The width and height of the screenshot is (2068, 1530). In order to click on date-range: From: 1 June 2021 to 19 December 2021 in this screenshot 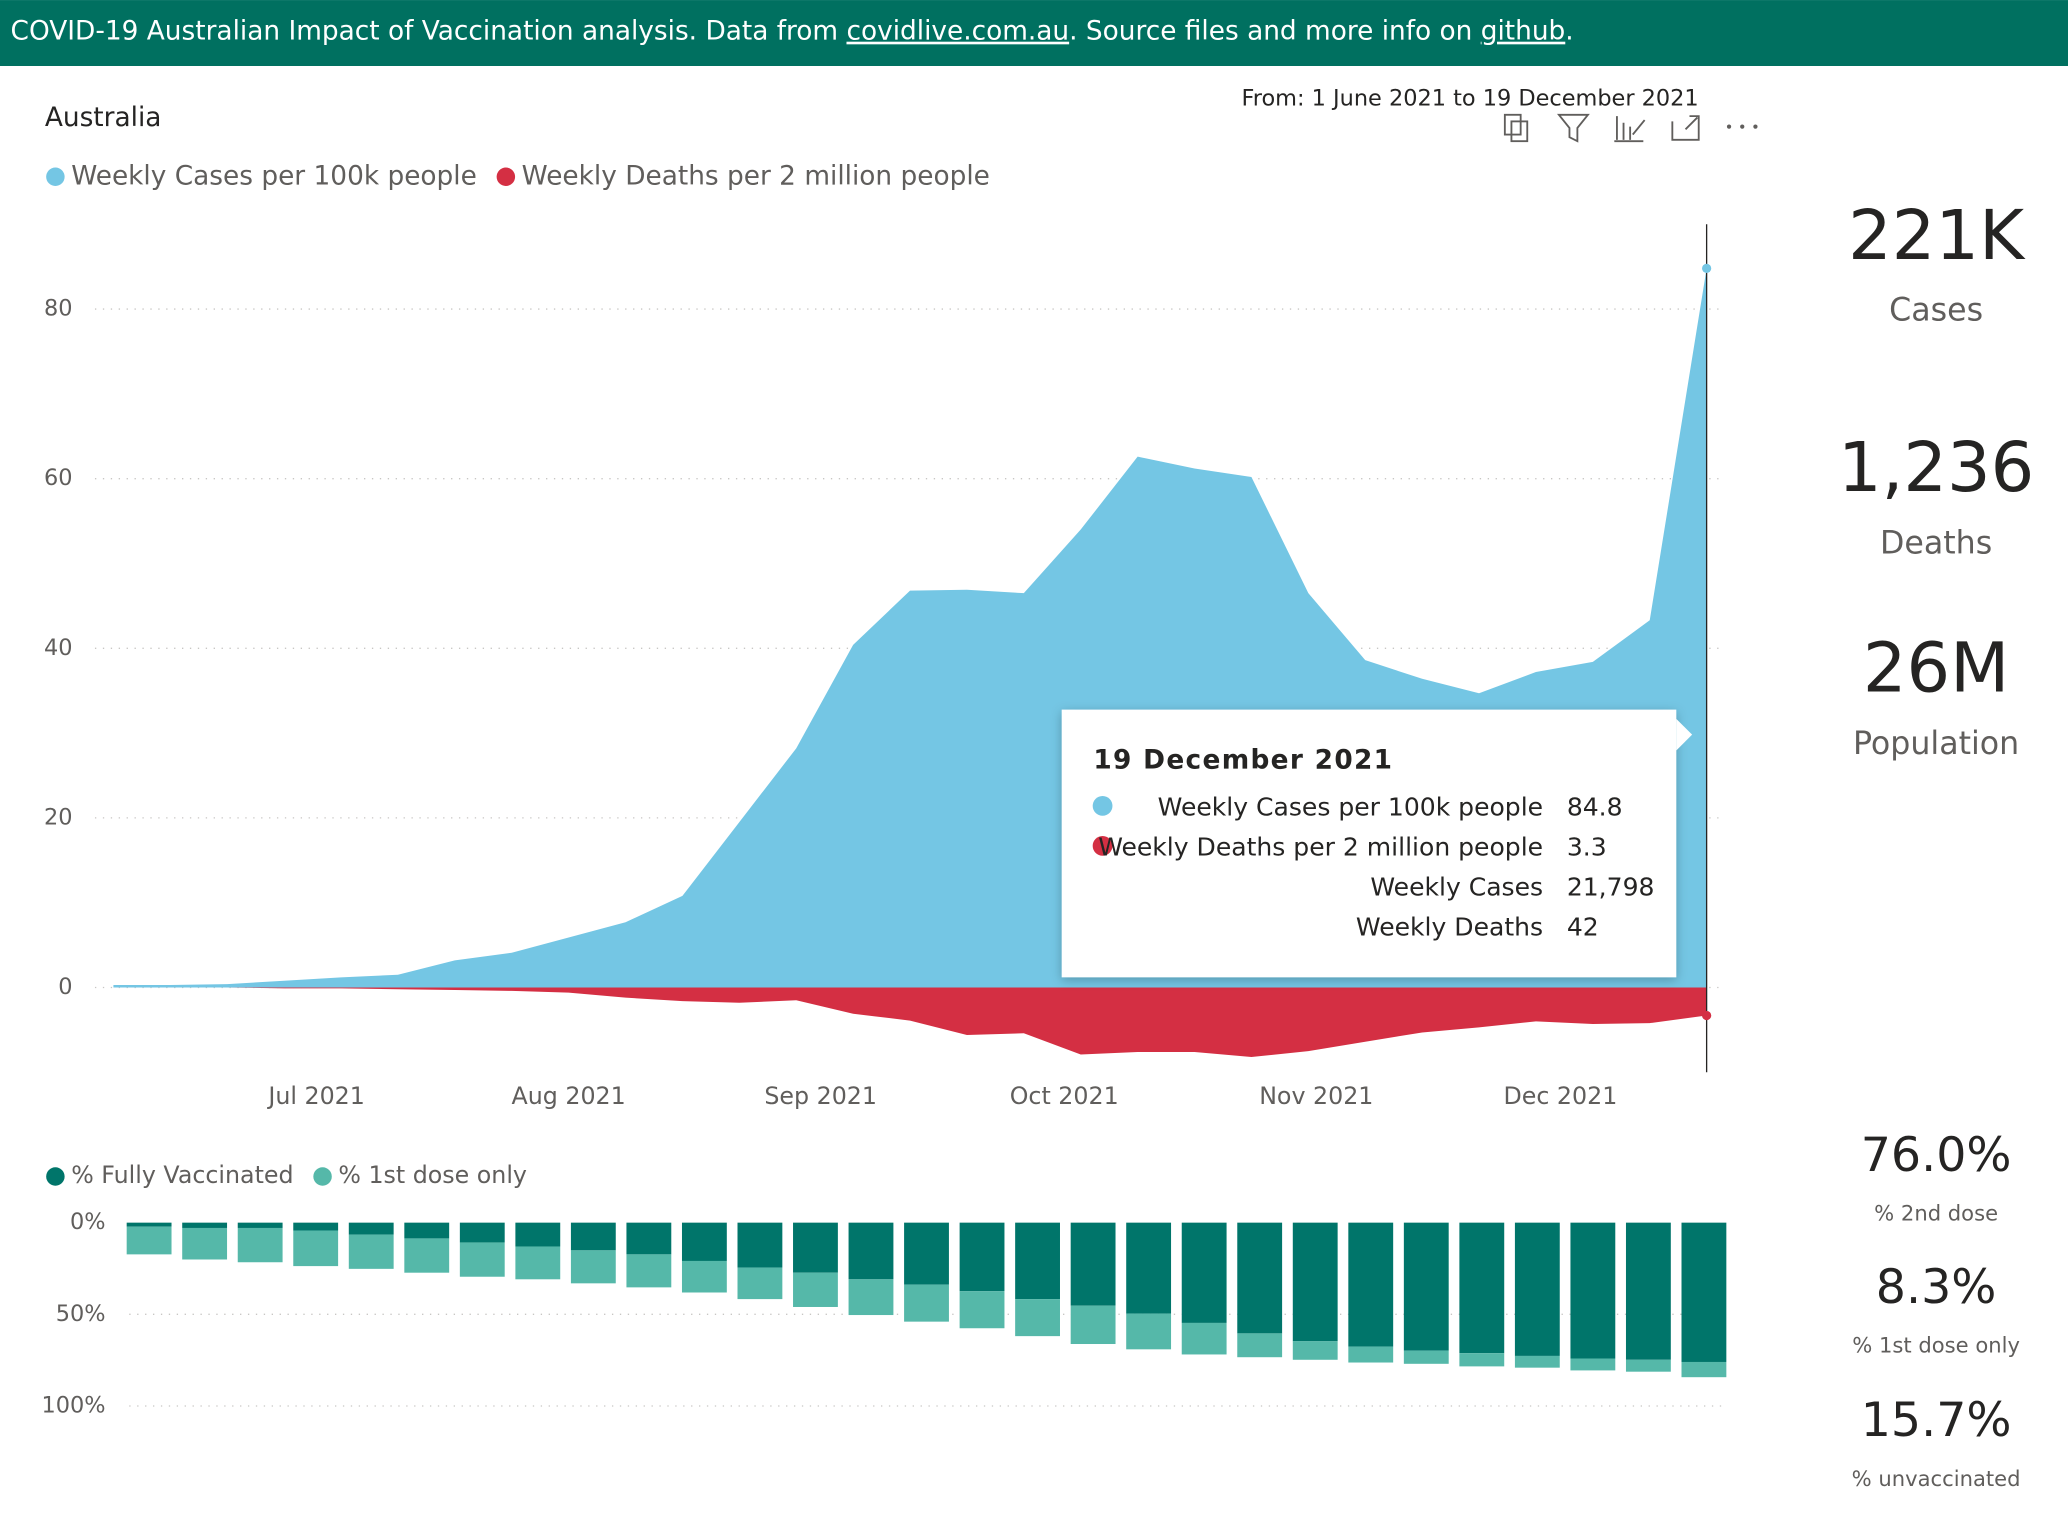, I will do `click(1469, 98)`.